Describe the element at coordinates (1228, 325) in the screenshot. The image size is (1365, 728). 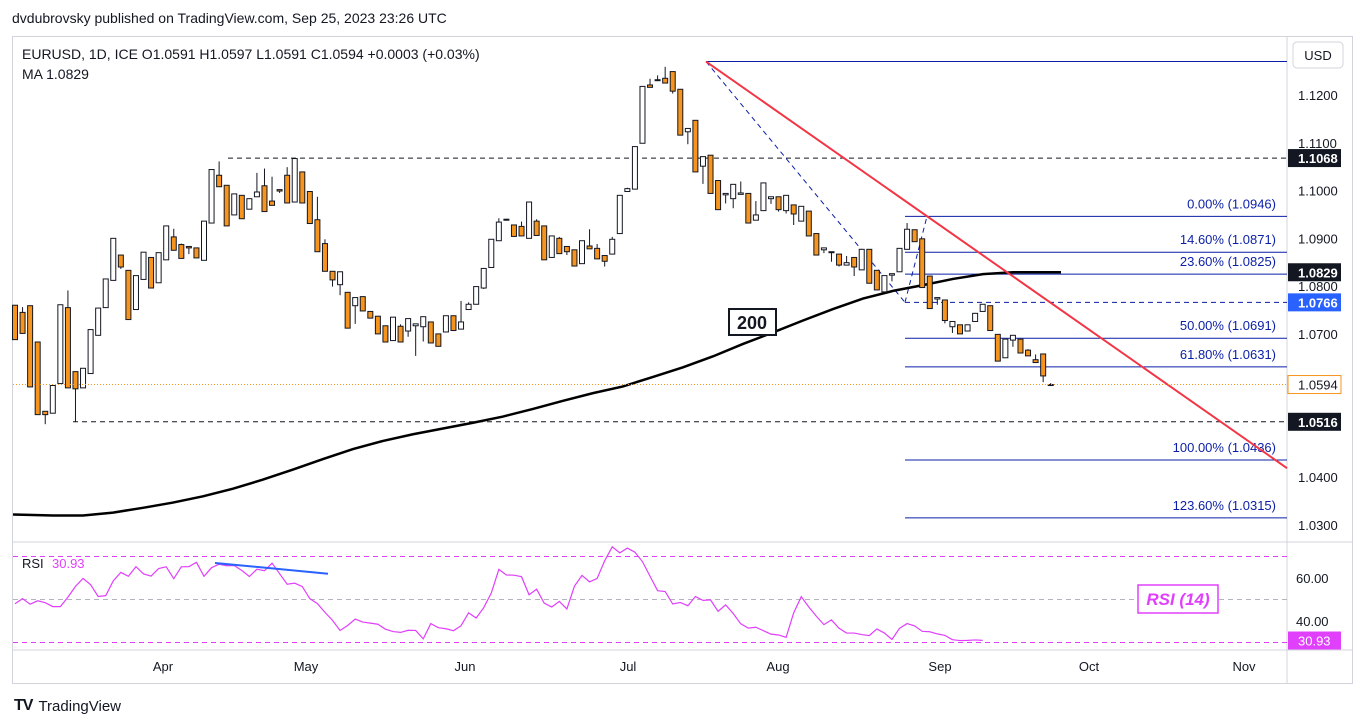
I see `fib-level-label: 50.00% (1.0691)` at that location.